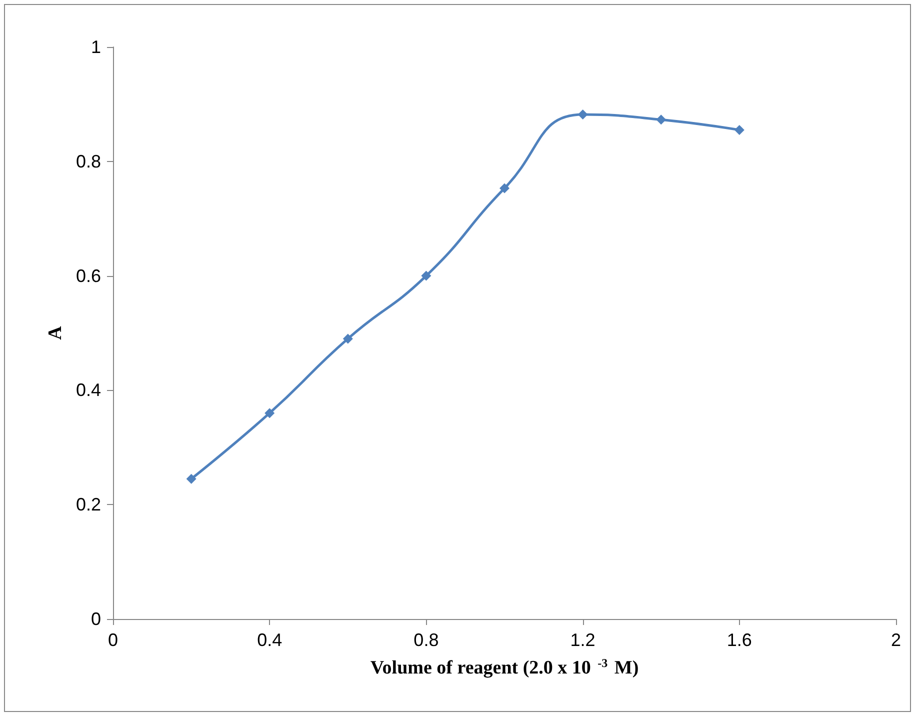 This screenshot has height=718, width=917. I want to click on y-tick-label: 0.8, so click(88, 161).